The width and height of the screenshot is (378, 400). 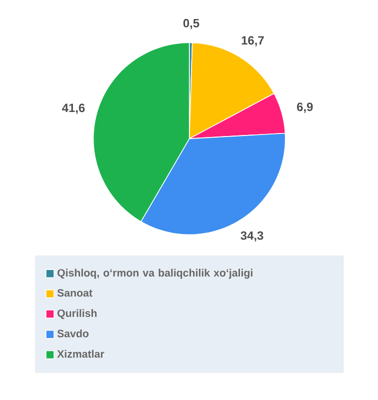 What do you see at coordinates (77, 314) in the screenshot?
I see `legend-label: Qurilish` at bounding box center [77, 314].